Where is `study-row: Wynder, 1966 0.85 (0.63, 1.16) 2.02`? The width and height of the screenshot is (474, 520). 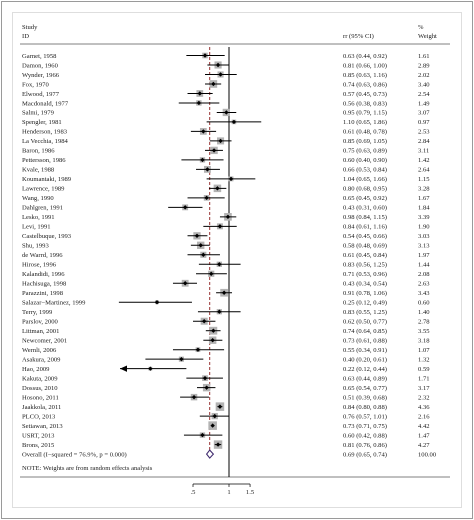 study-row: Wynder, 1966 0.85 (0.63, 1.16) 2.02 is located at coordinates (226, 75).